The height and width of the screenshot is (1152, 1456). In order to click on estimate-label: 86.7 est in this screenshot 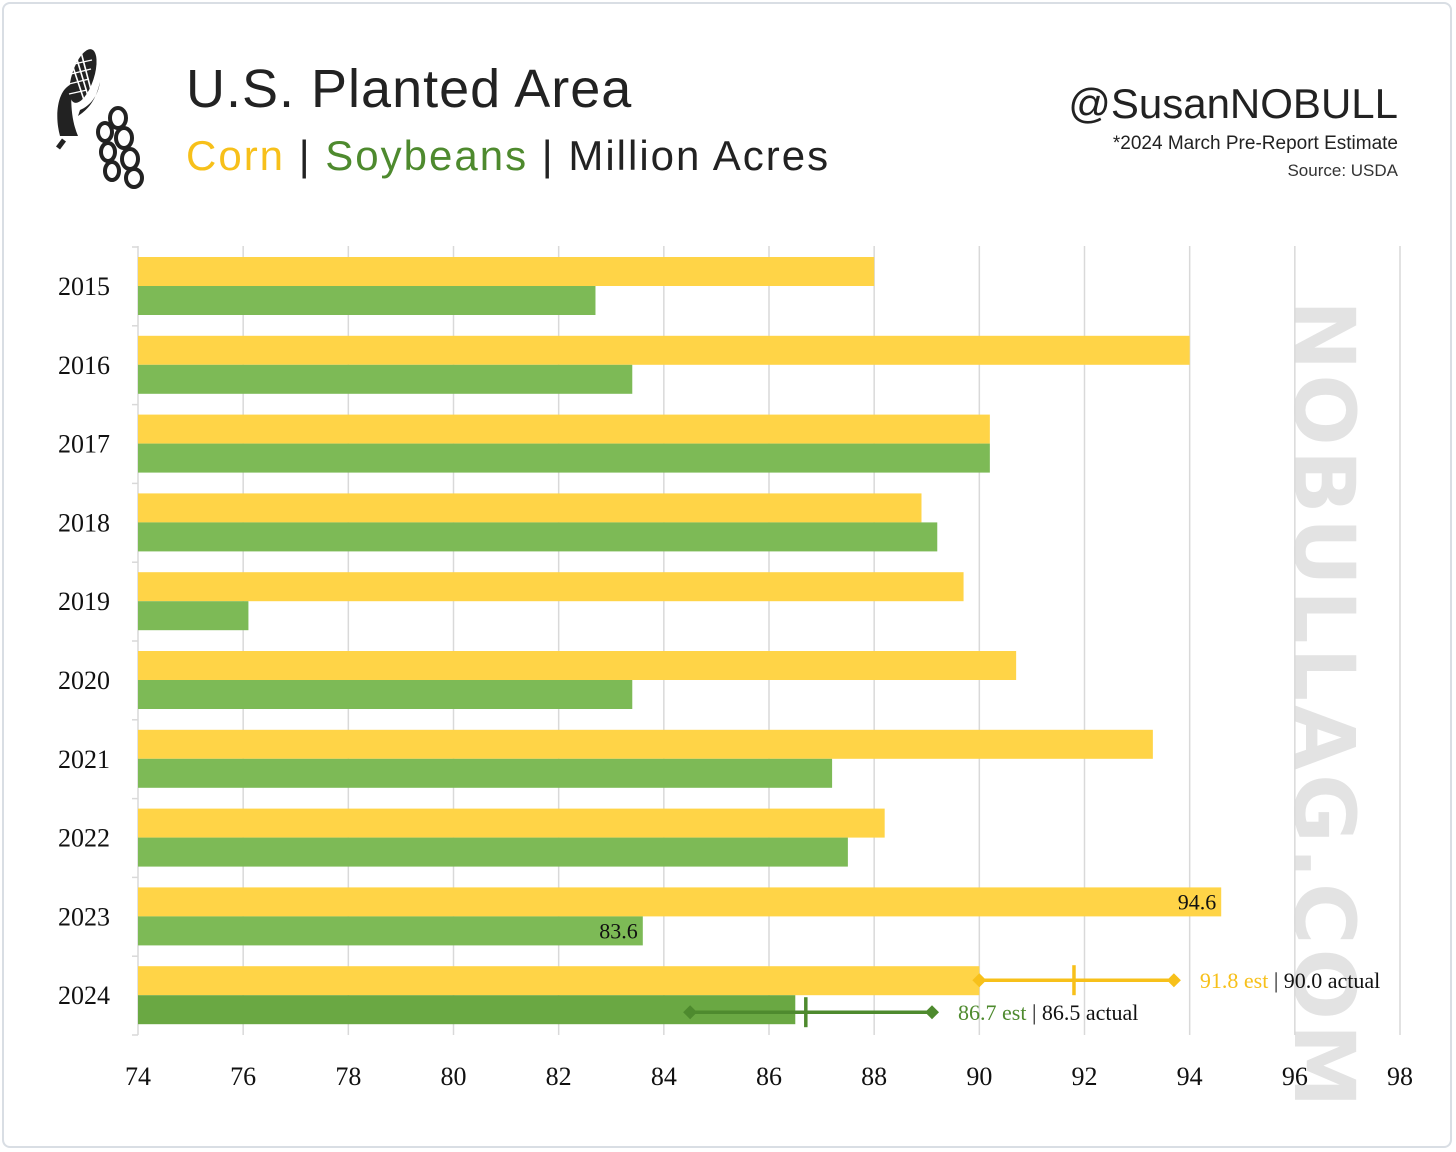, I will do `click(992, 1012)`.